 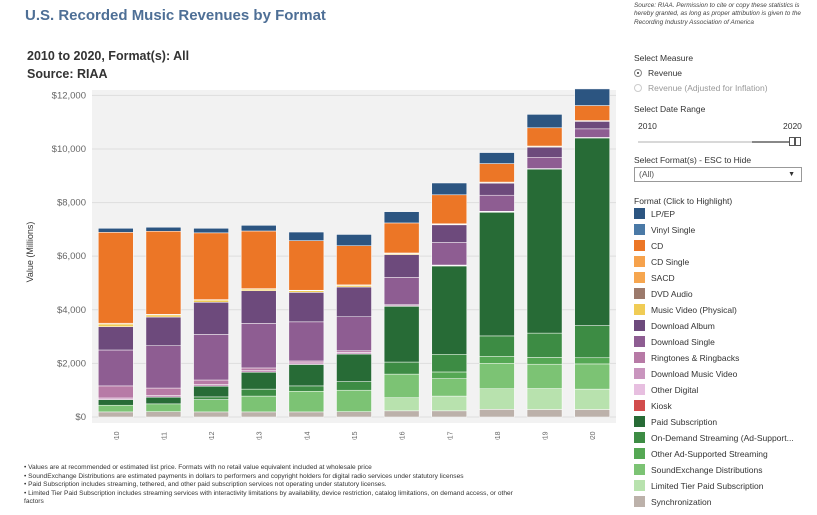 I want to click on legend-item: Synchronization, so click(x=672, y=501).